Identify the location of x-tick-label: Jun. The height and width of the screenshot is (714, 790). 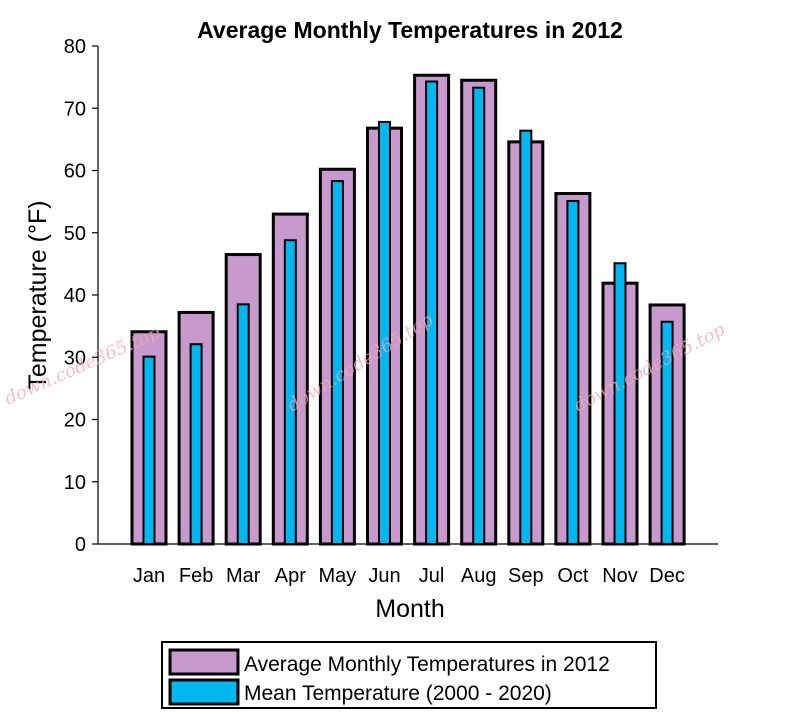
(384, 576).